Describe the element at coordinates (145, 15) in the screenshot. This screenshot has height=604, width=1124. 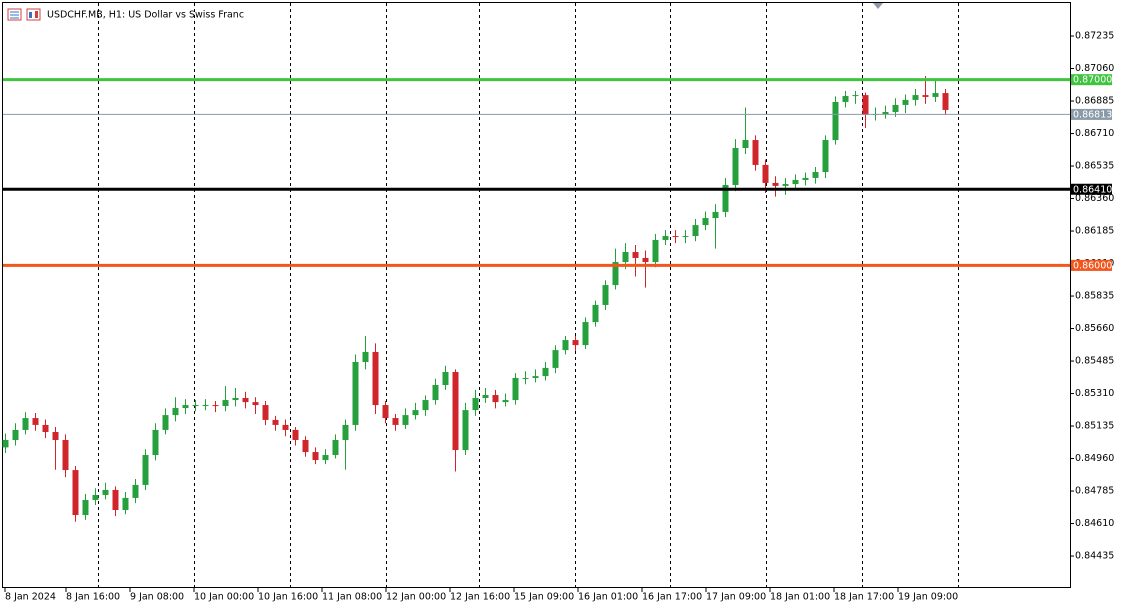
I see `chart-title: USDCHF.MB, H1: US Dollar vs Swiss Franc` at that location.